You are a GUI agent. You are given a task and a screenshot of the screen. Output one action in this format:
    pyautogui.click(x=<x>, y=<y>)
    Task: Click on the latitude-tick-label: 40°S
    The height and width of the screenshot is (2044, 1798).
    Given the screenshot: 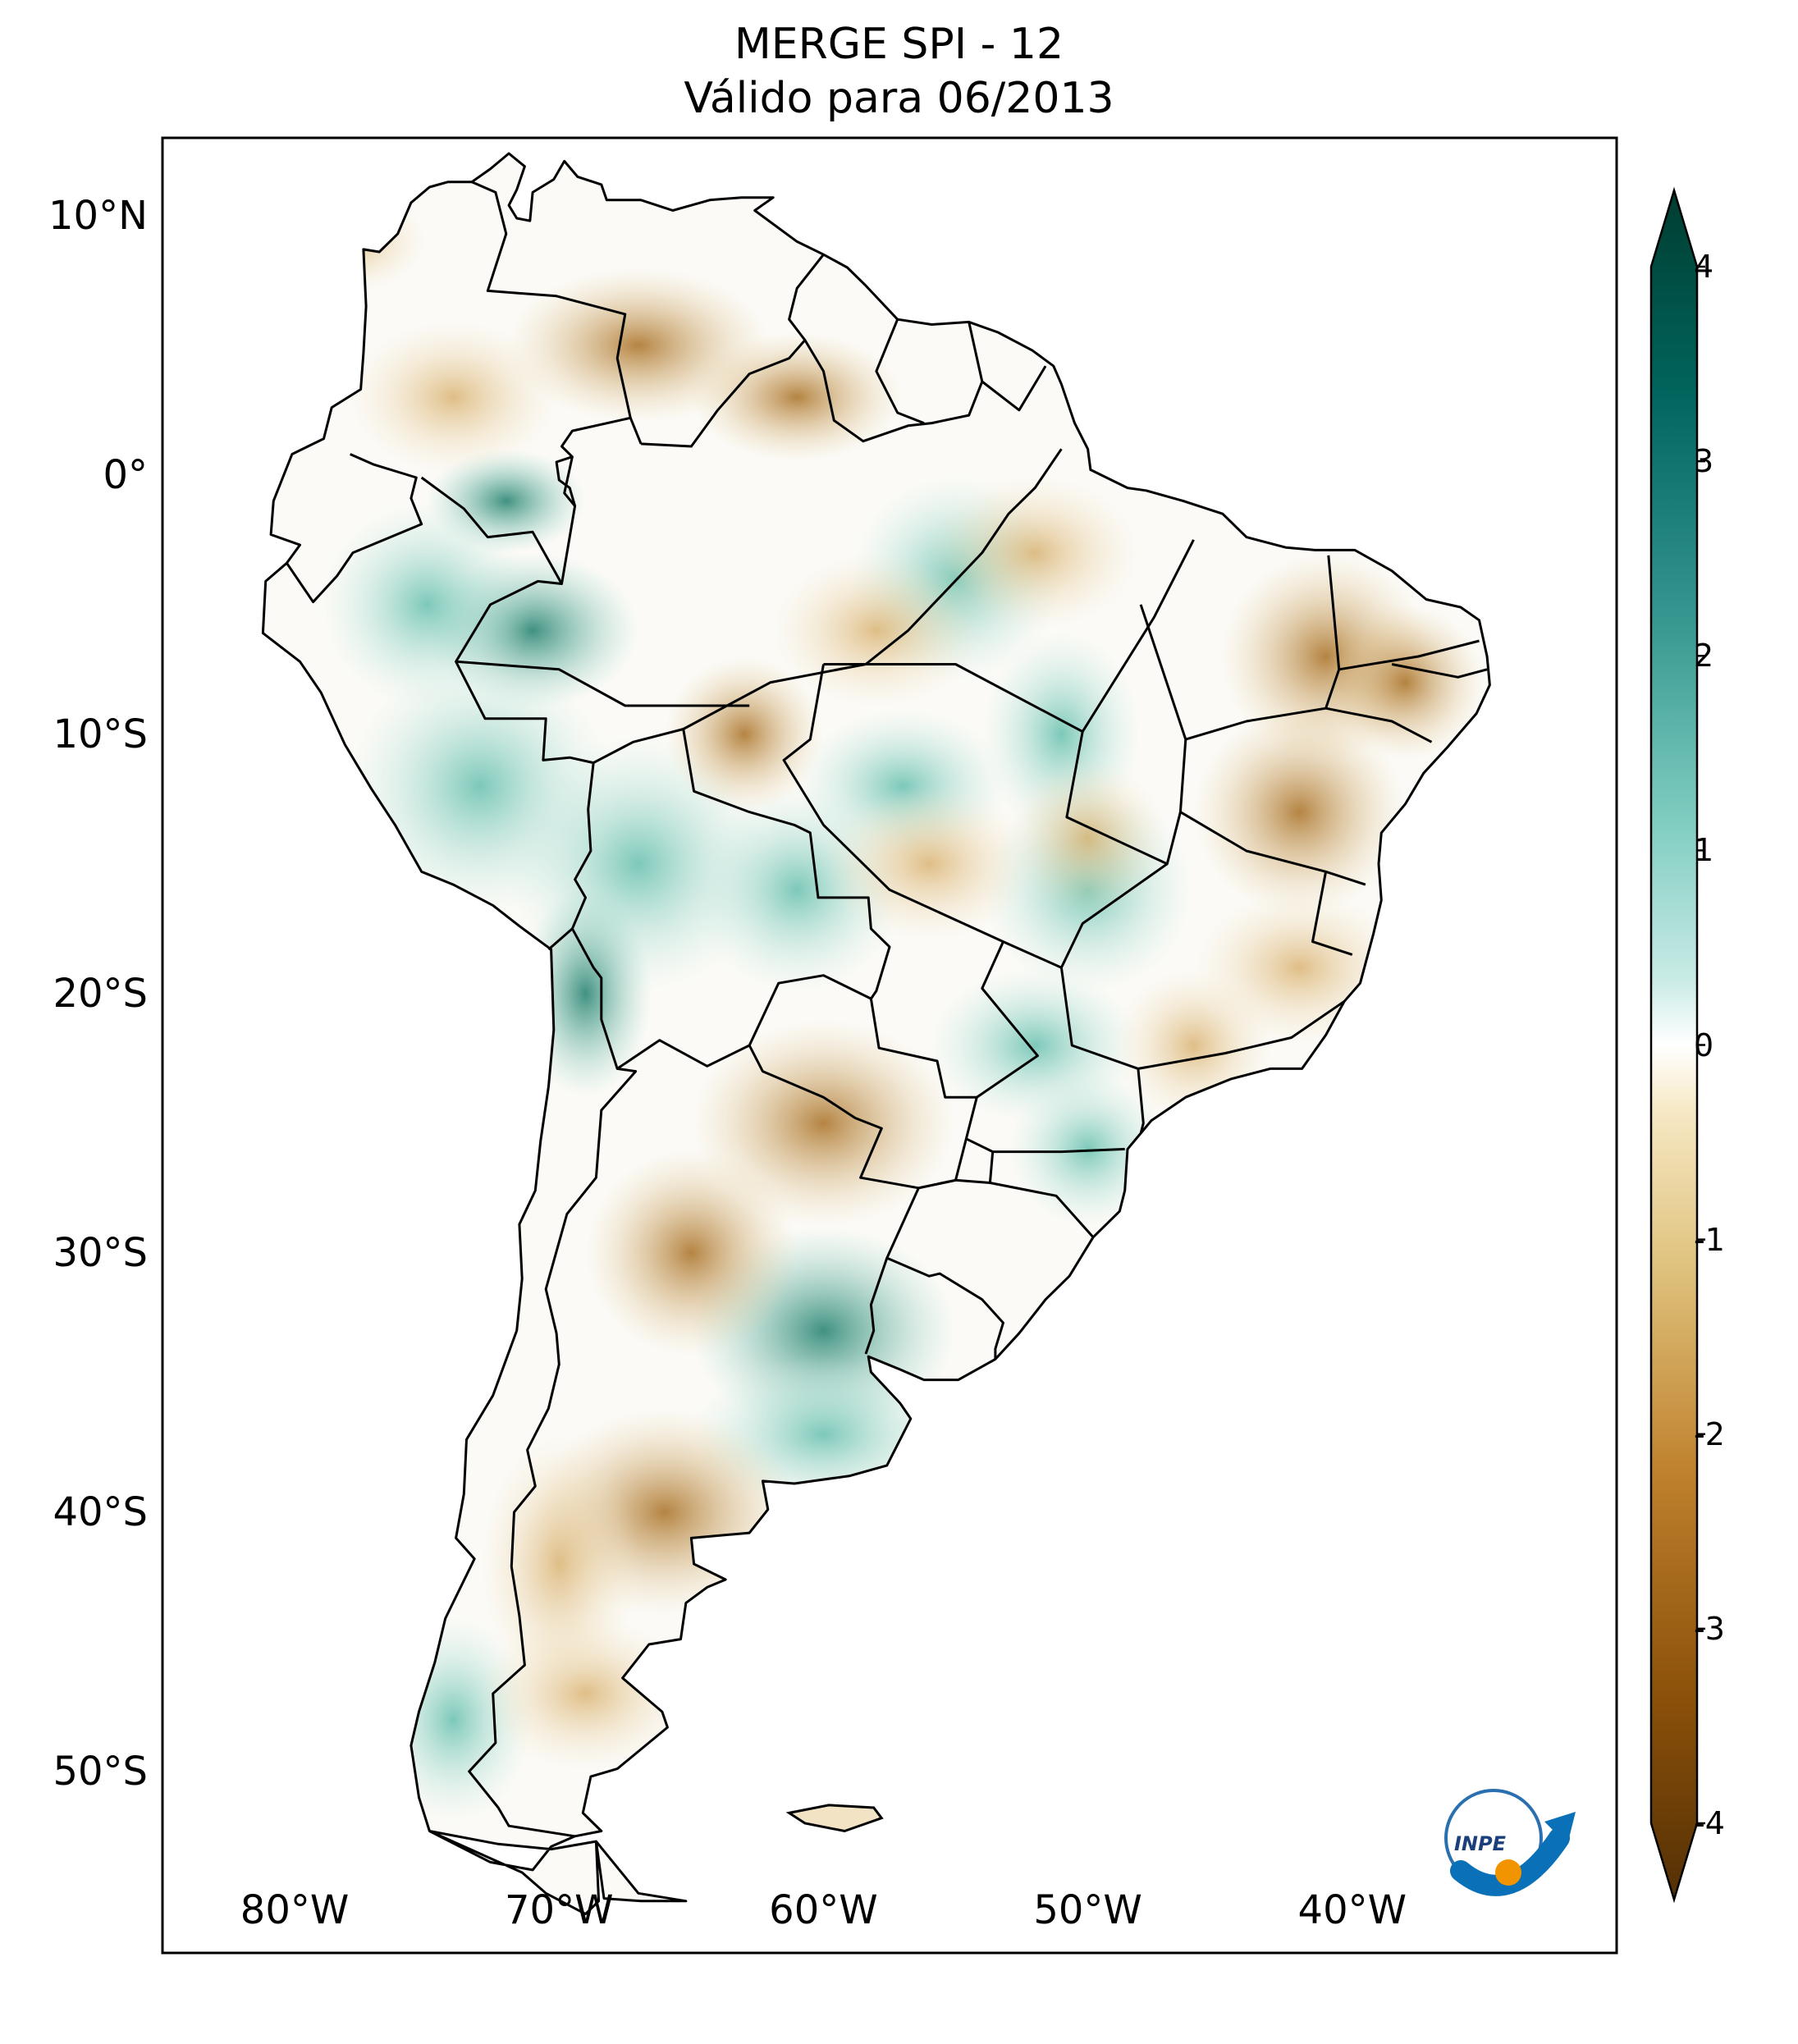 What is the action you would take?
    pyautogui.click(x=100, y=1511)
    